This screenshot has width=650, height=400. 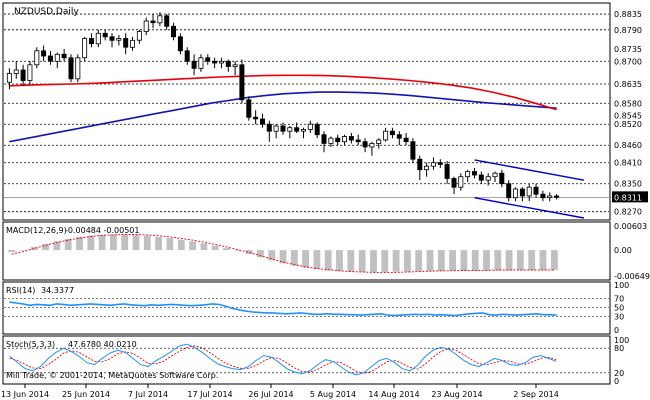 I want to click on price-tick-label: 0.8790, so click(x=628, y=30).